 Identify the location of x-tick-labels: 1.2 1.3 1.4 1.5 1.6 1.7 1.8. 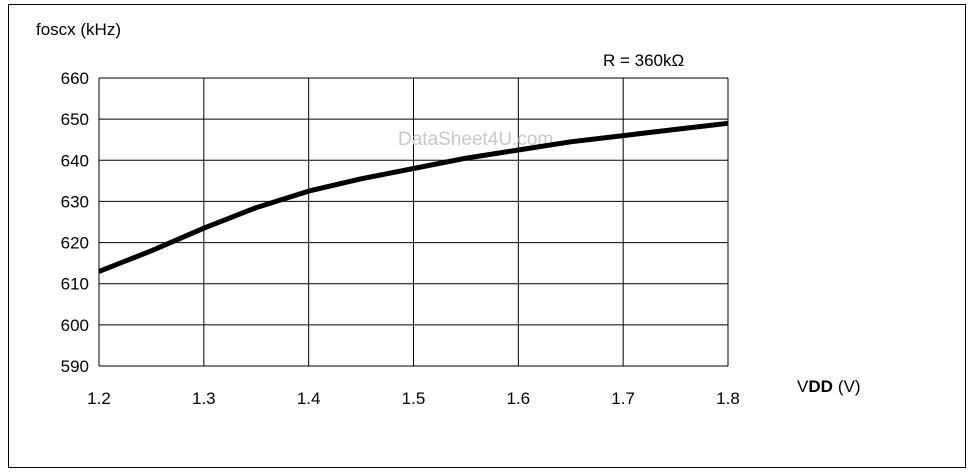
(413, 398).